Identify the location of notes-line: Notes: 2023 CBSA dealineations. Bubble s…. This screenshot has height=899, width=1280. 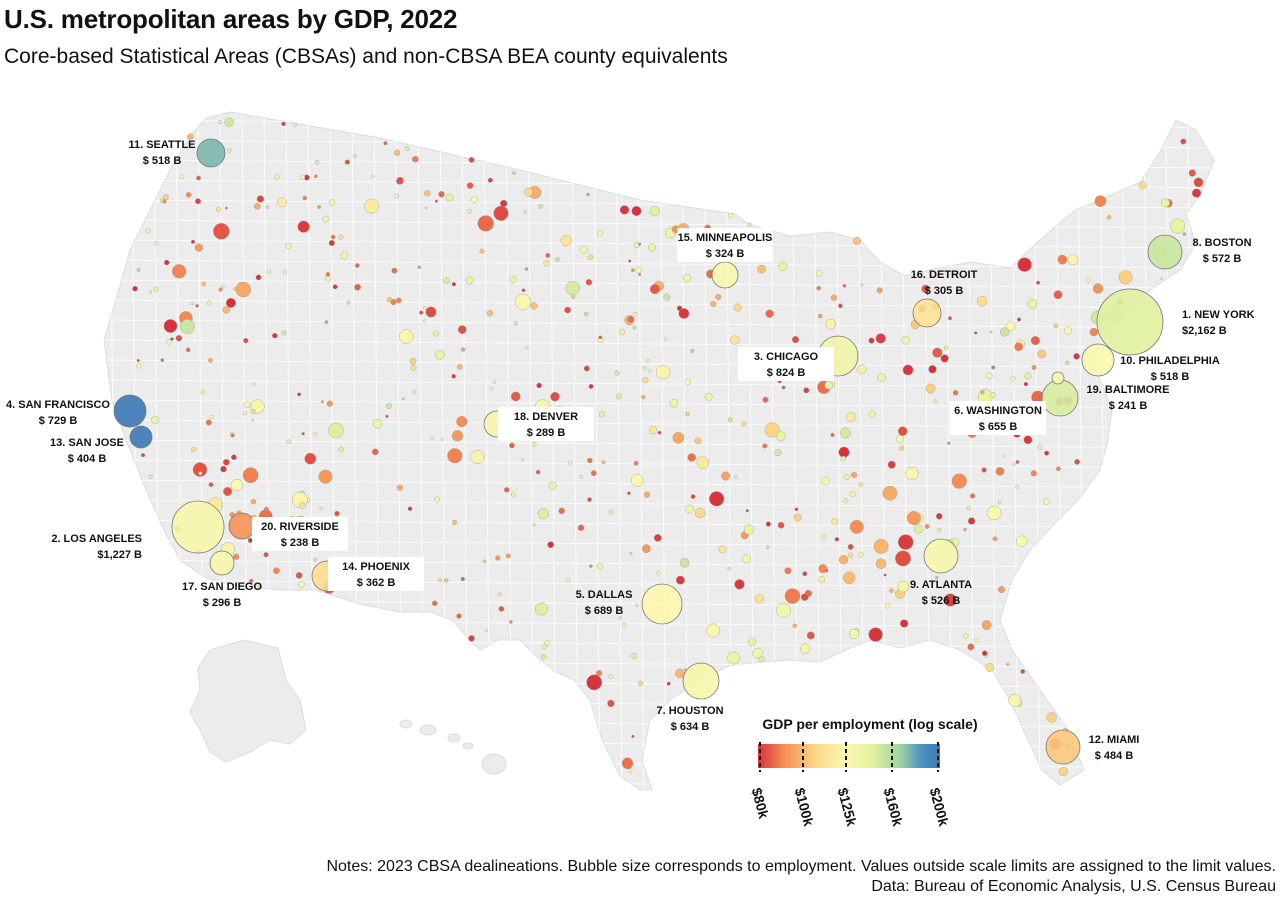
(801, 866).